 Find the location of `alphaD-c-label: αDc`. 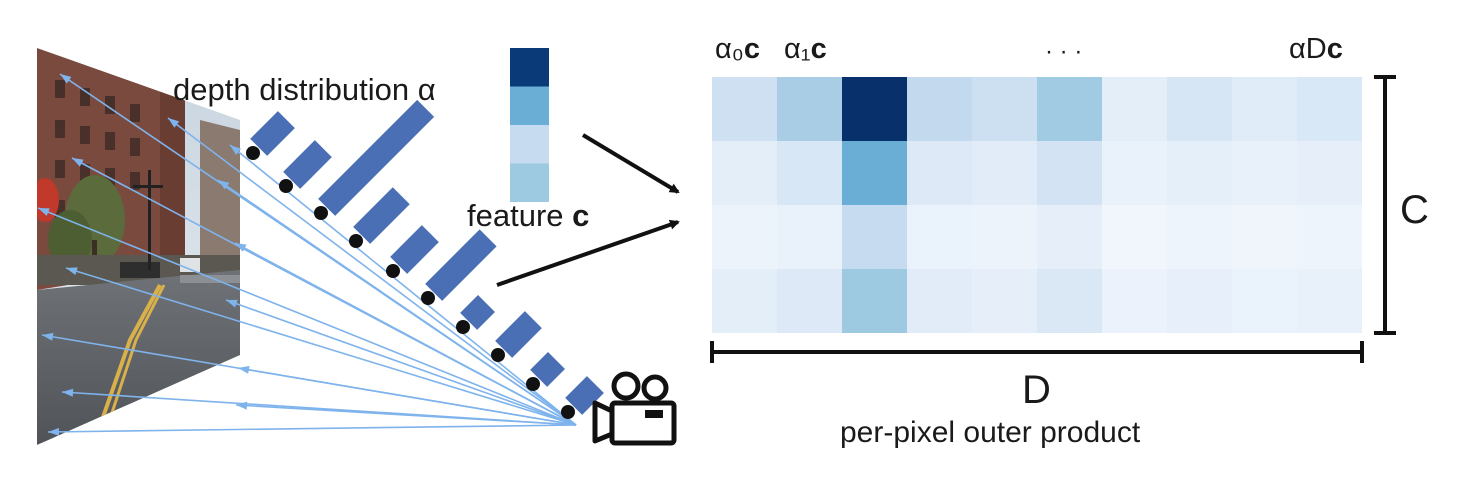

alphaD-c-label: αDc is located at coordinates (1316, 49).